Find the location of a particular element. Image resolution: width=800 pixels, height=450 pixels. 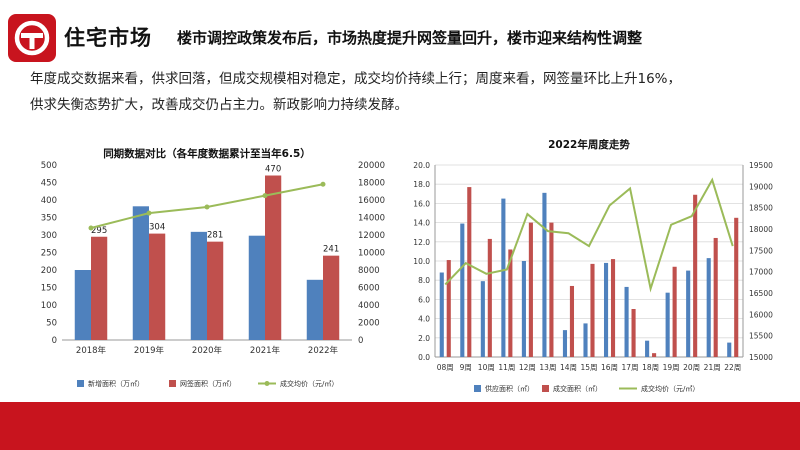

y-right-tick-label: 15000 is located at coordinates (761, 357).